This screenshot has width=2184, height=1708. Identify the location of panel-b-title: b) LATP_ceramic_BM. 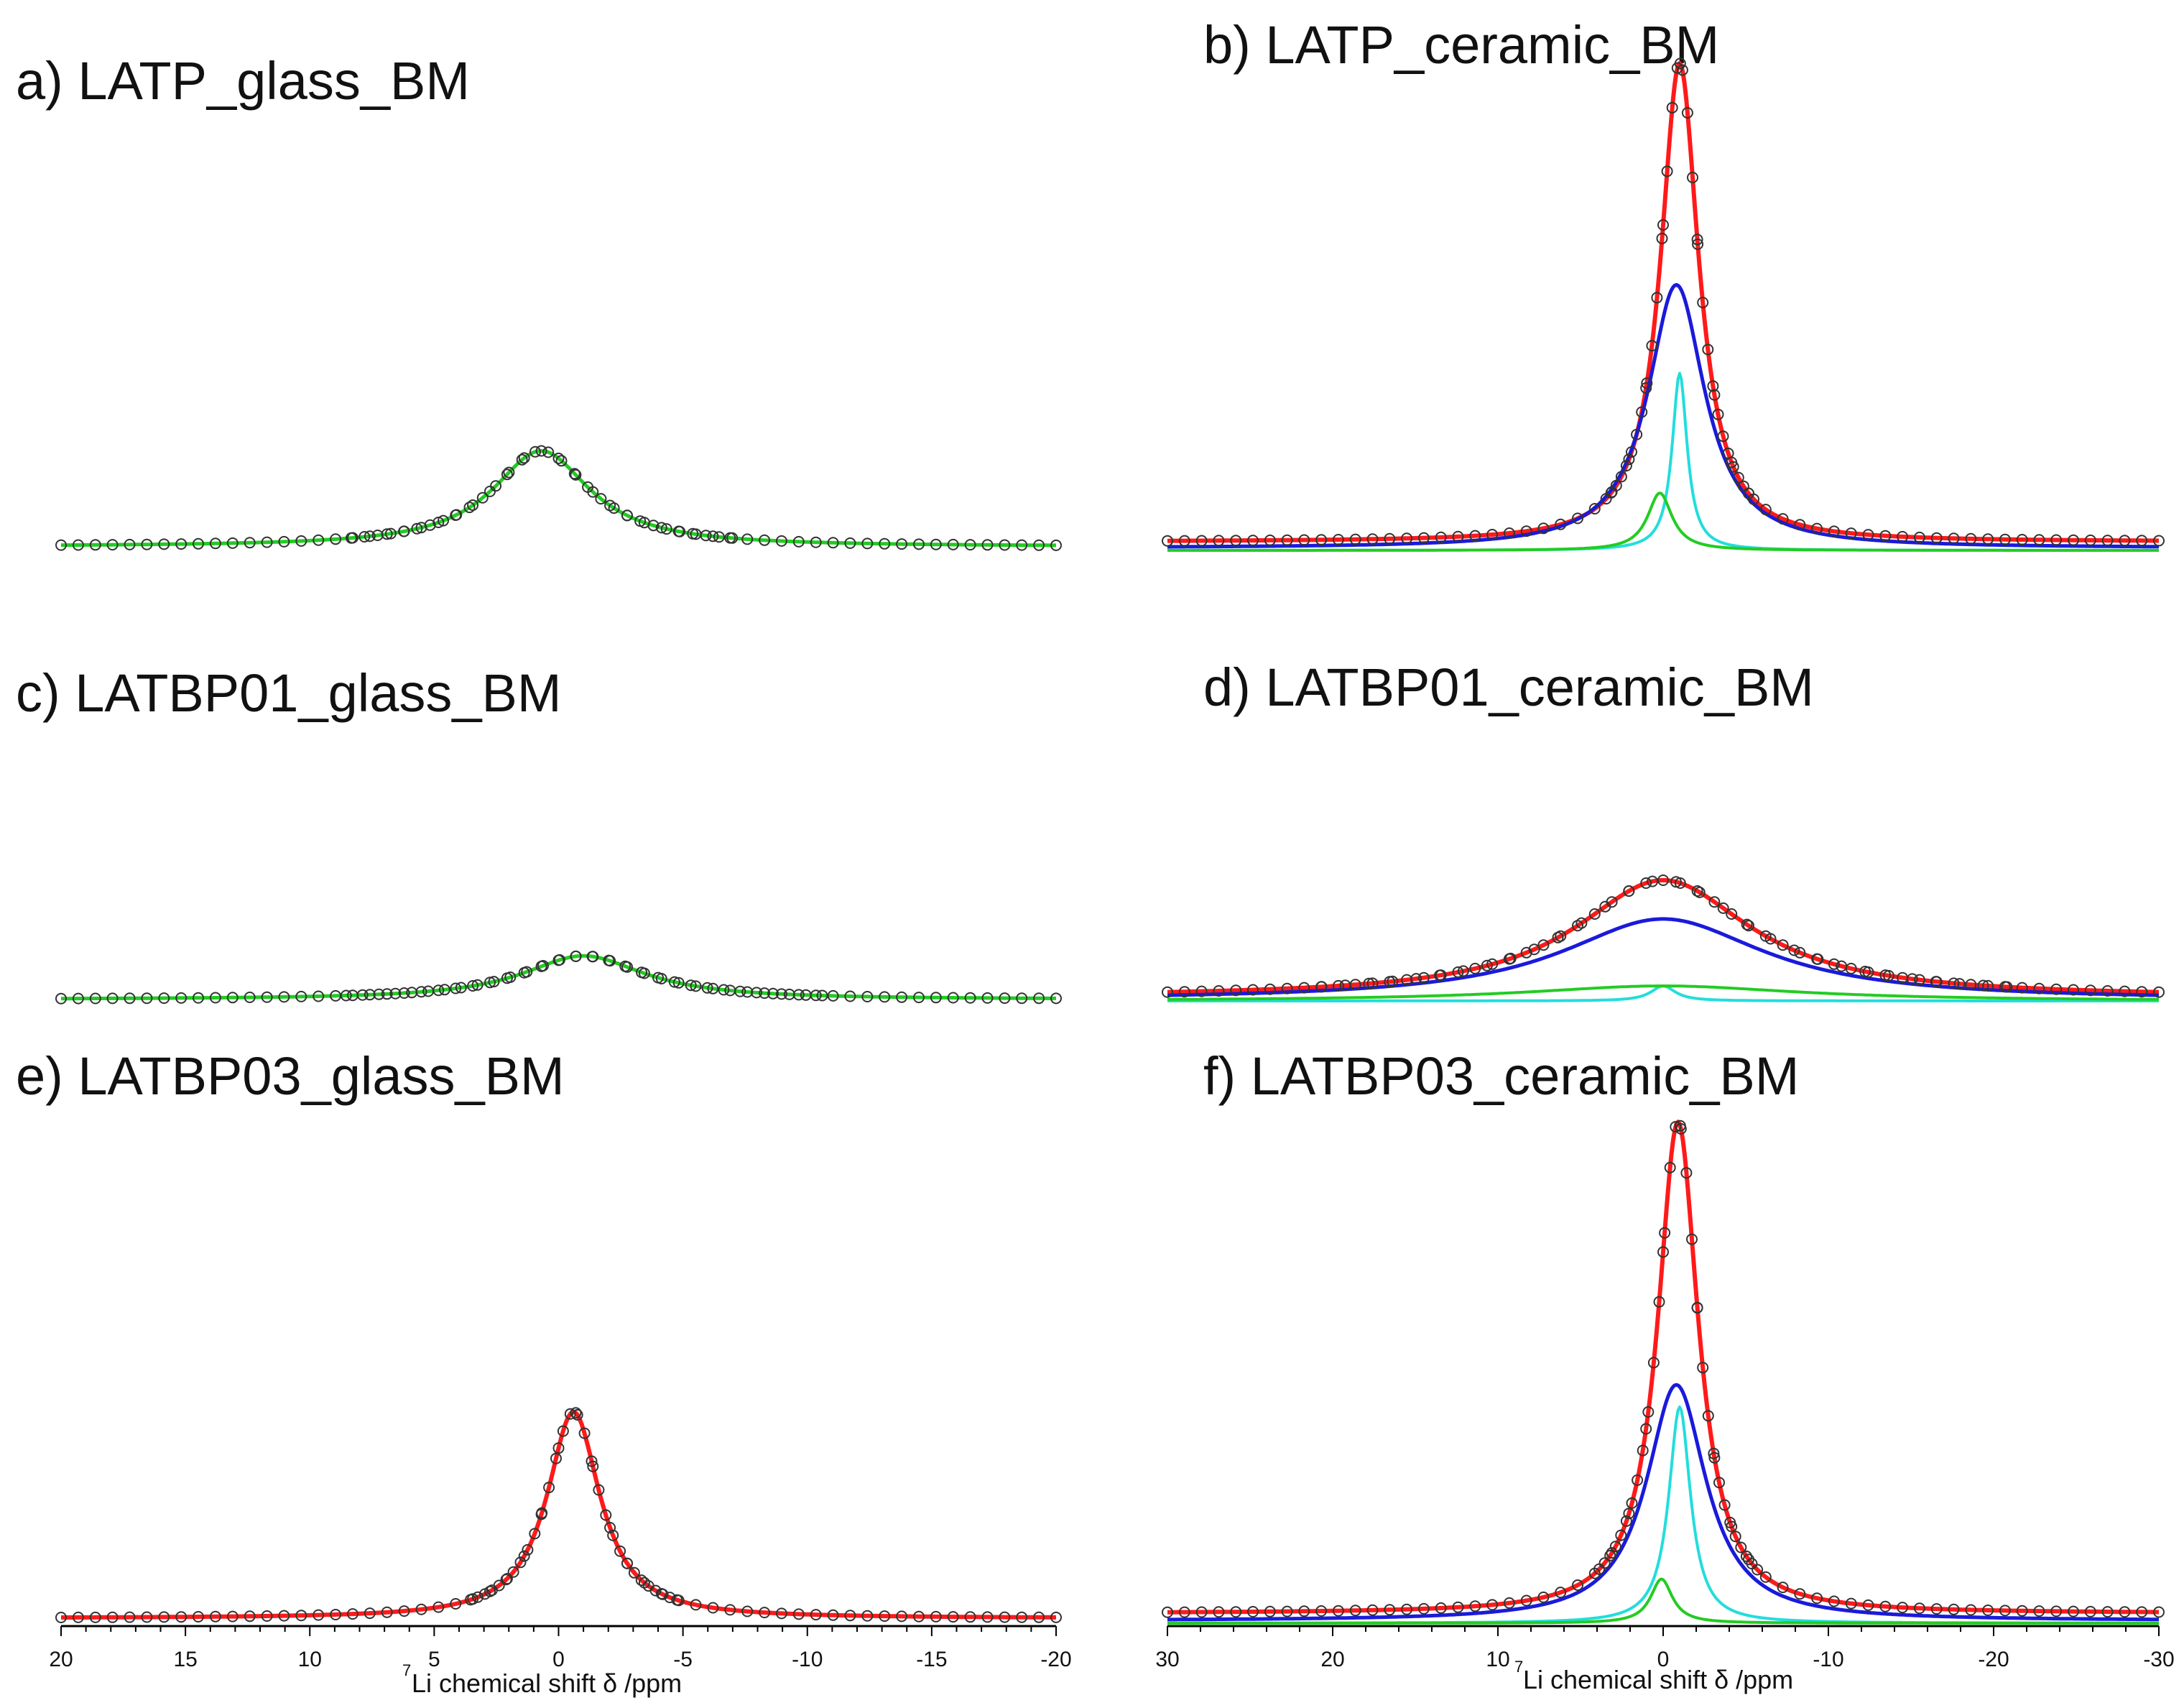
(1461, 45).